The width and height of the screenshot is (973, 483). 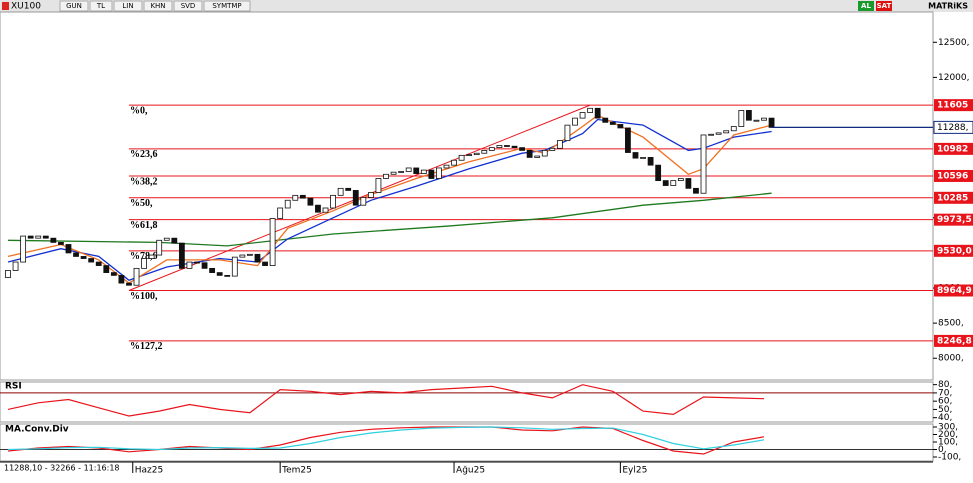 I want to click on fib-label: %23,6, so click(x=144, y=154).